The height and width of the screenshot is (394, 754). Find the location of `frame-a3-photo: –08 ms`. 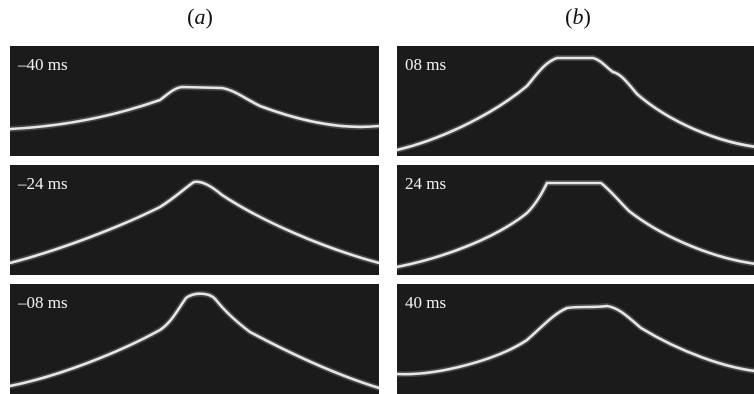

frame-a3-photo: –08 ms is located at coordinates (194, 339).